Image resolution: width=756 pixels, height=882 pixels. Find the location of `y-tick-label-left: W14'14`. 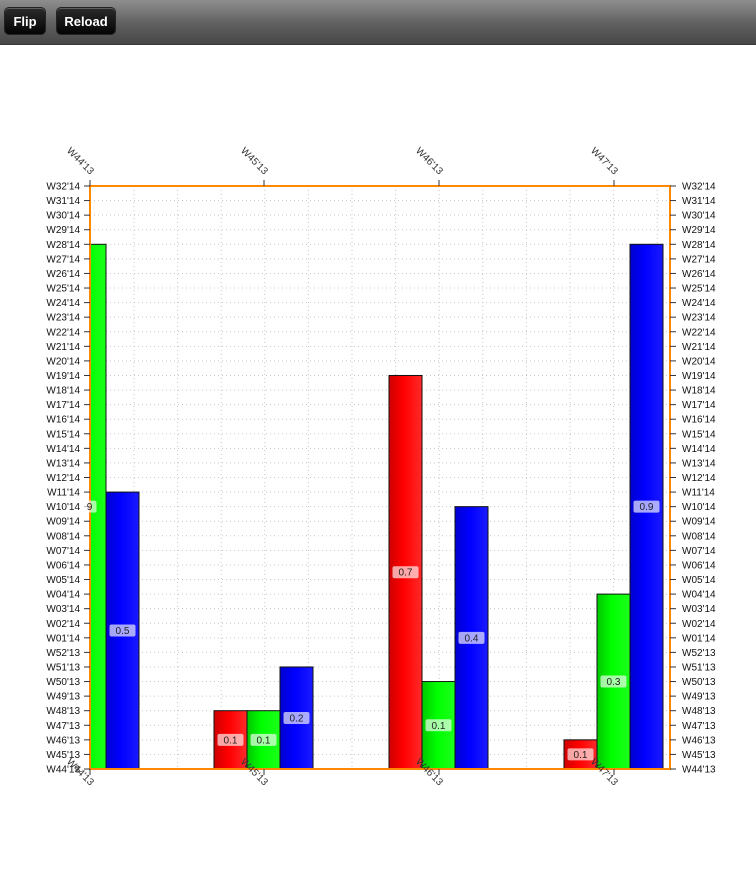

y-tick-label-left: W14'14 is located at coordinates (63, 449).